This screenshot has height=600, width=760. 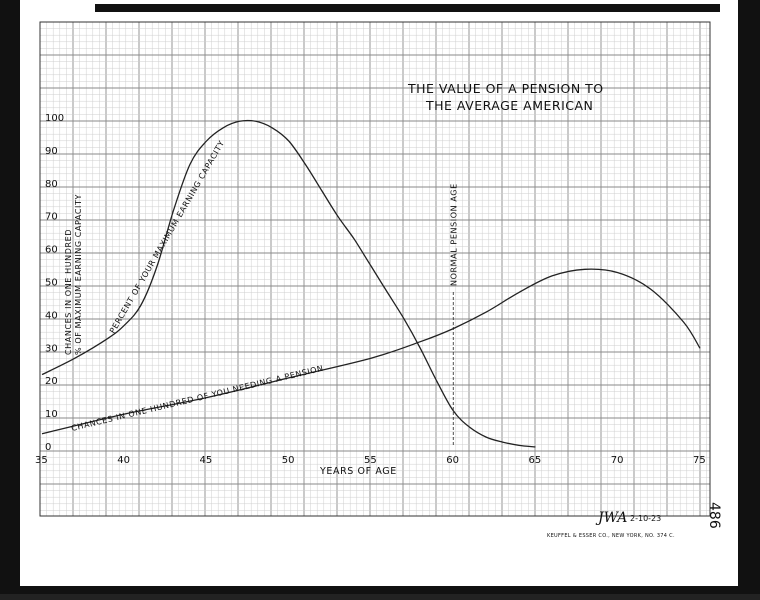 I want to click on chart-title-line-2: THE AVERAGE AMERICAN, so click(x=509, y=105).